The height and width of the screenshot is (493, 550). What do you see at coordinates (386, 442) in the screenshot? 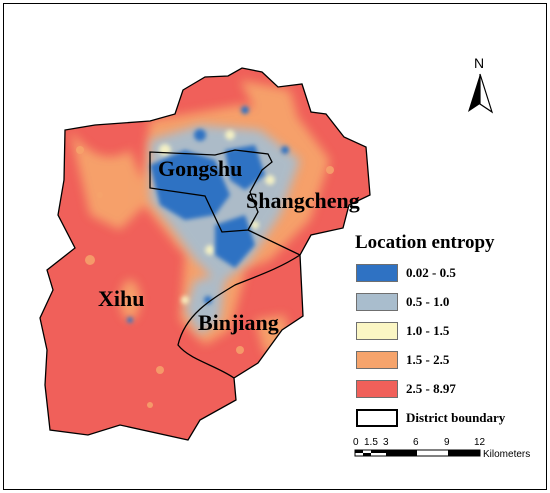
I see `scale-tick: 3` at bounding box center [386, 442].